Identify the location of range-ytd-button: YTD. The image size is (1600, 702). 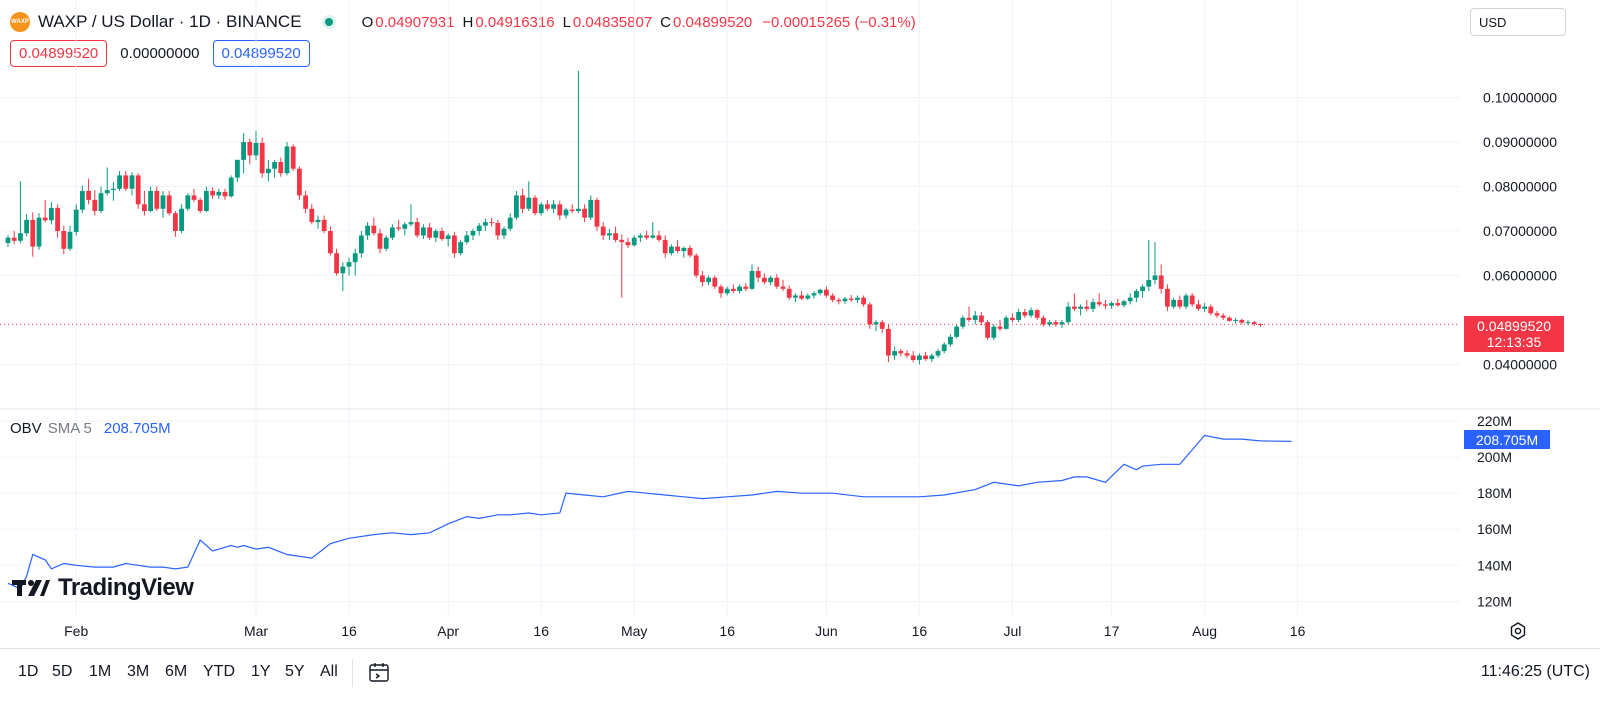
(219, 671).